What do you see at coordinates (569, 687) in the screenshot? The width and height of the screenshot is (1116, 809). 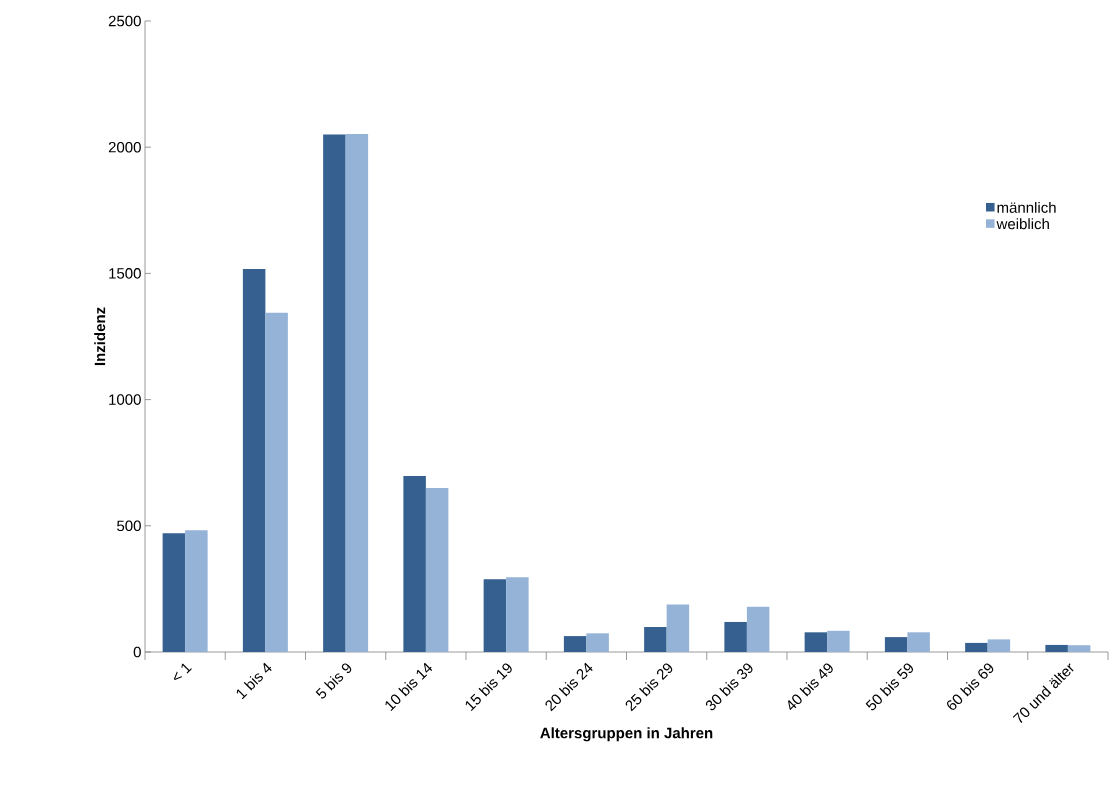 I see `x-tick-label: 20 bis 24` at bounding box center [569, 687].